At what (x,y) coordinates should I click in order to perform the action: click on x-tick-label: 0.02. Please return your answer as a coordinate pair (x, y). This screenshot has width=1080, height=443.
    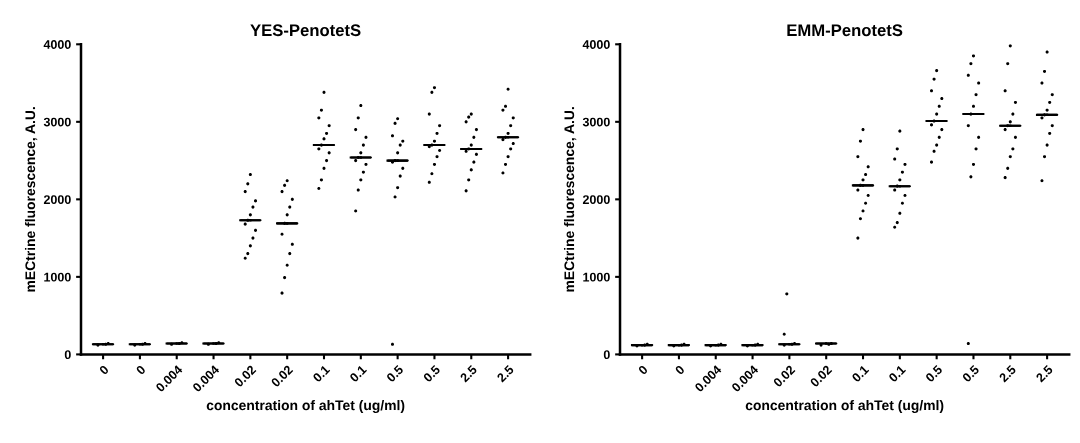
    Looking at the image, I should click on (821, 376).